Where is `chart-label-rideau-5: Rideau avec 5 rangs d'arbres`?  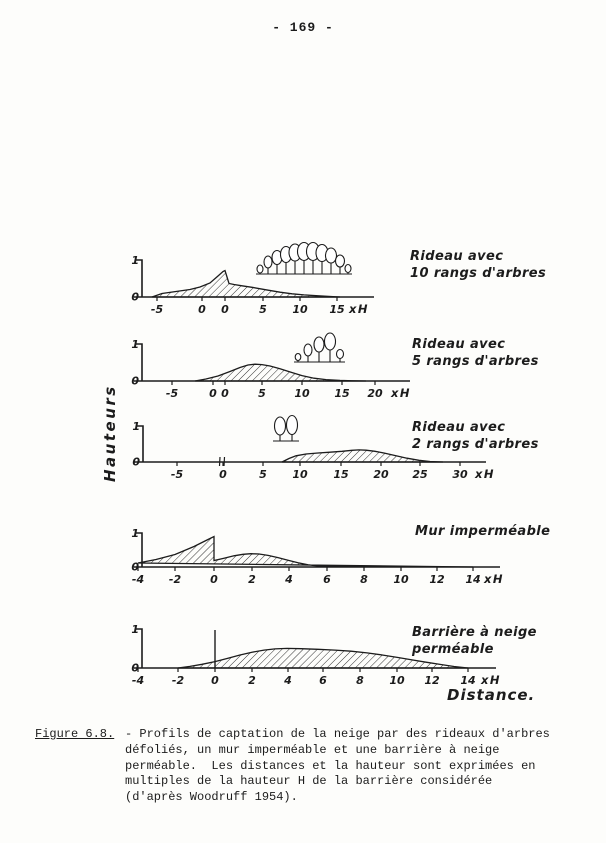
chart-label-rideau-5: Rideau avec 5 rangs d'arbres is located at coordinates (475, 353).